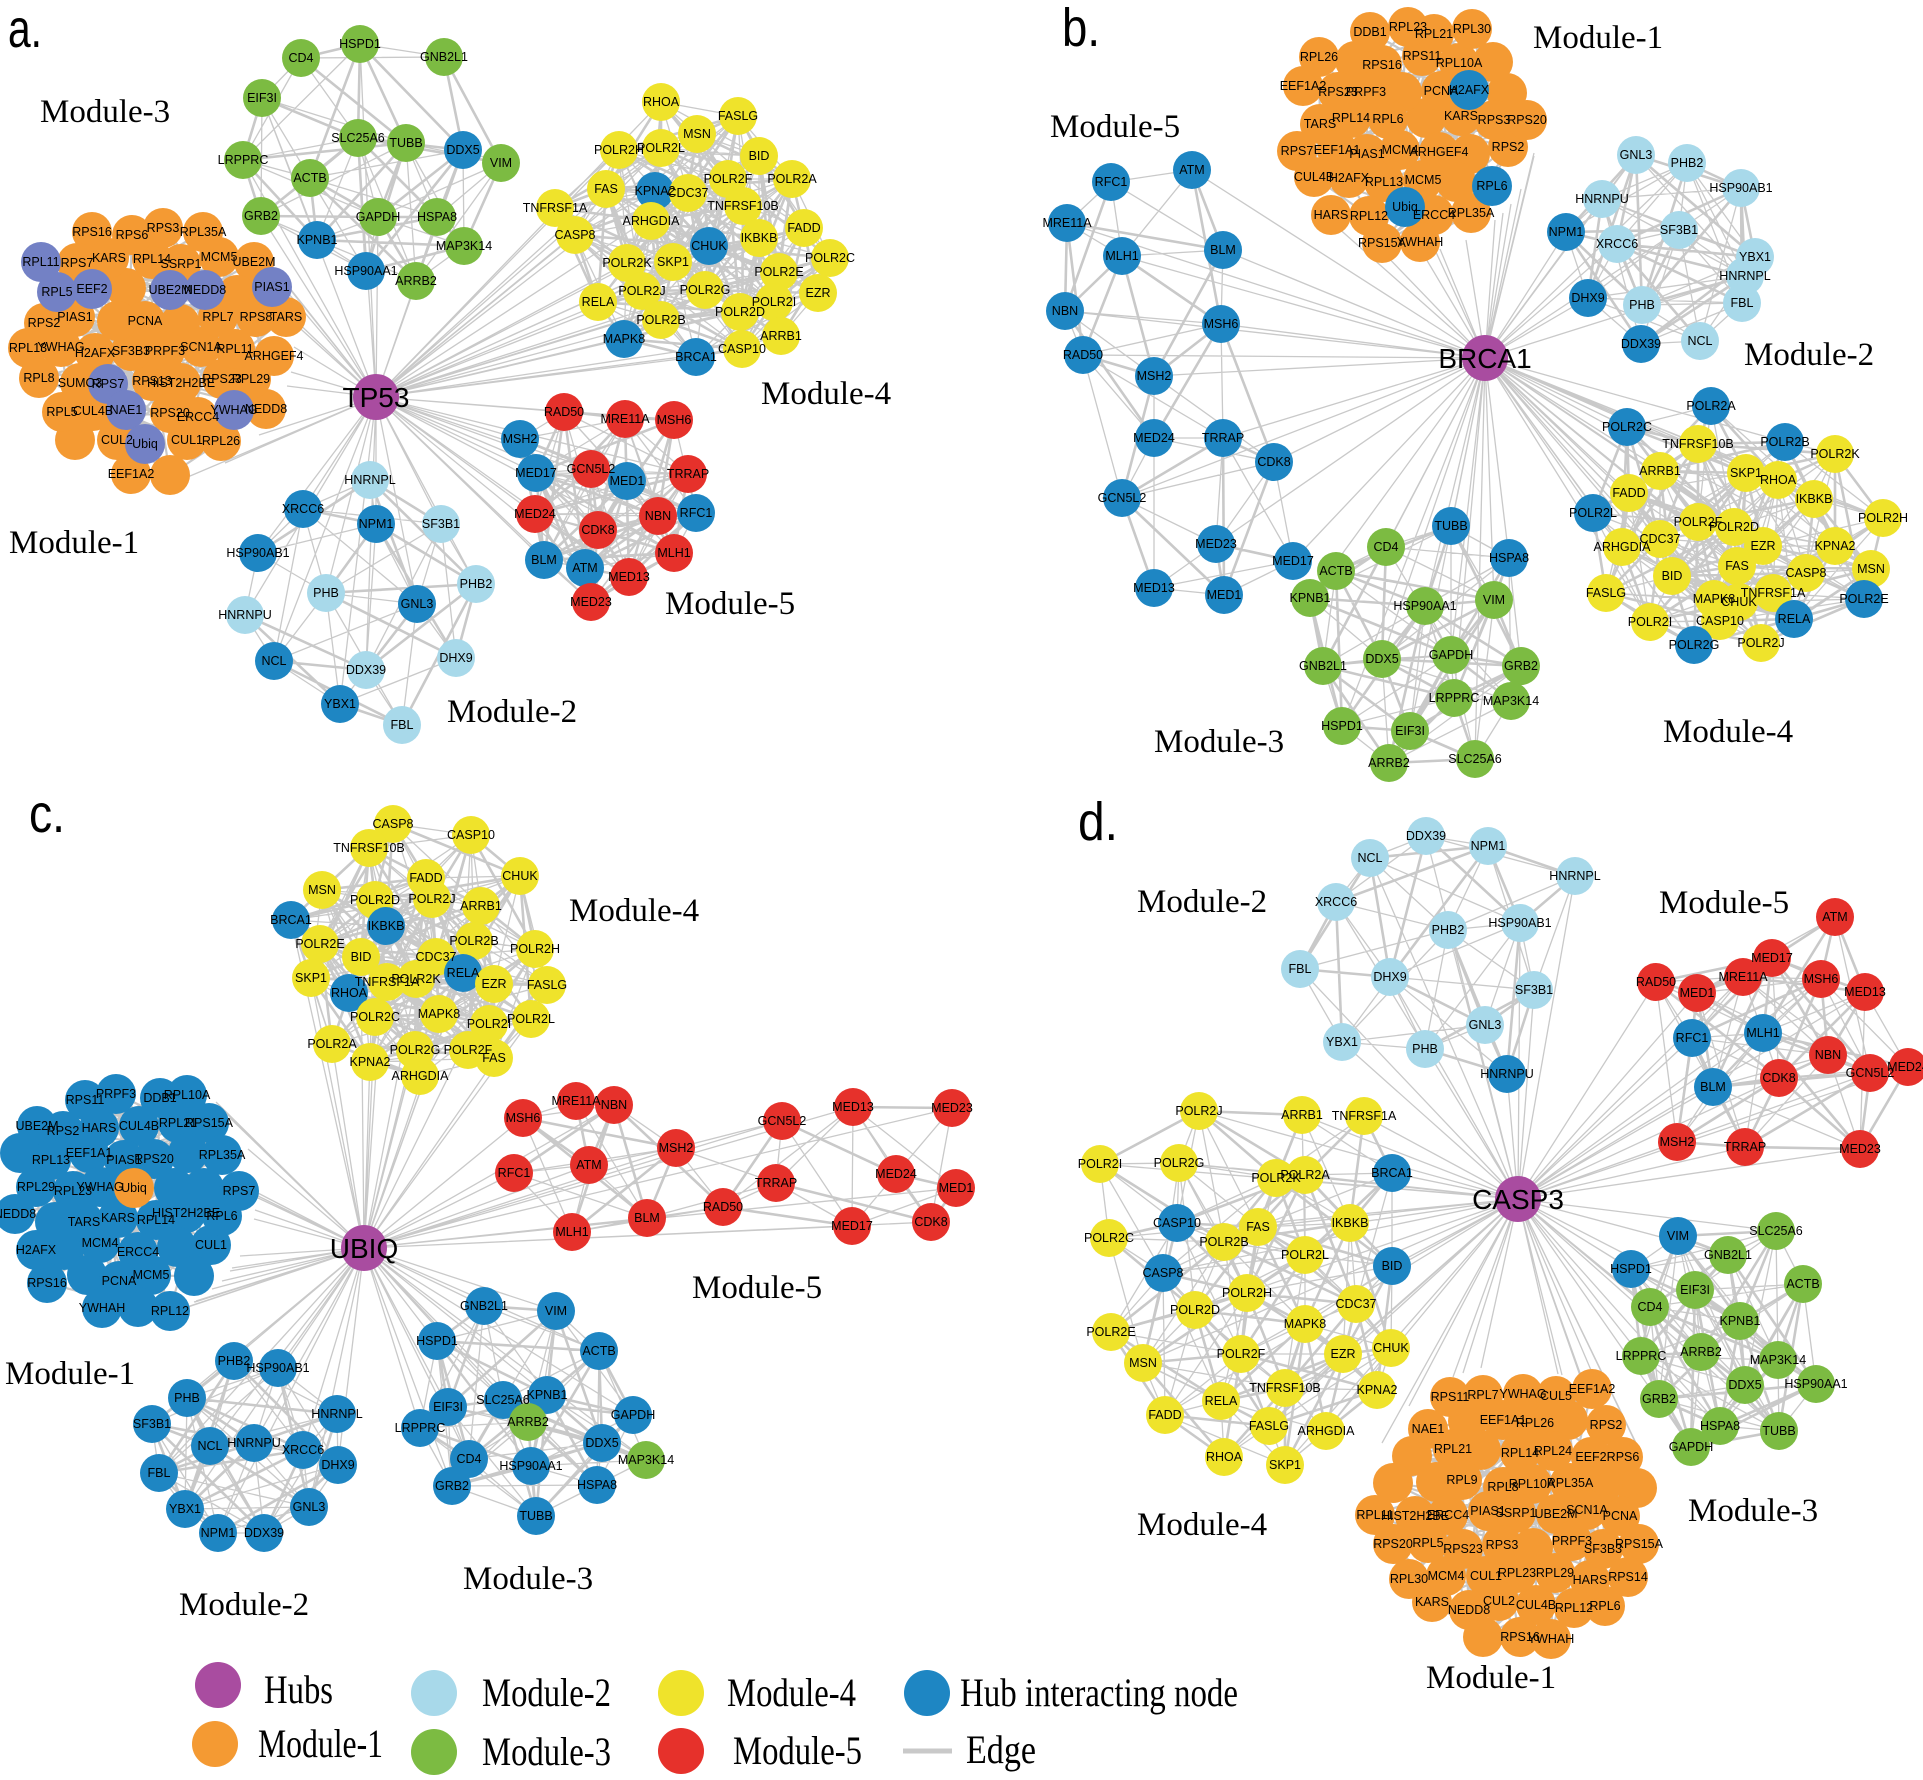  Describe the element at coordinates (759, 156) in the screenshot. I see `svg-text: BID` at that location.